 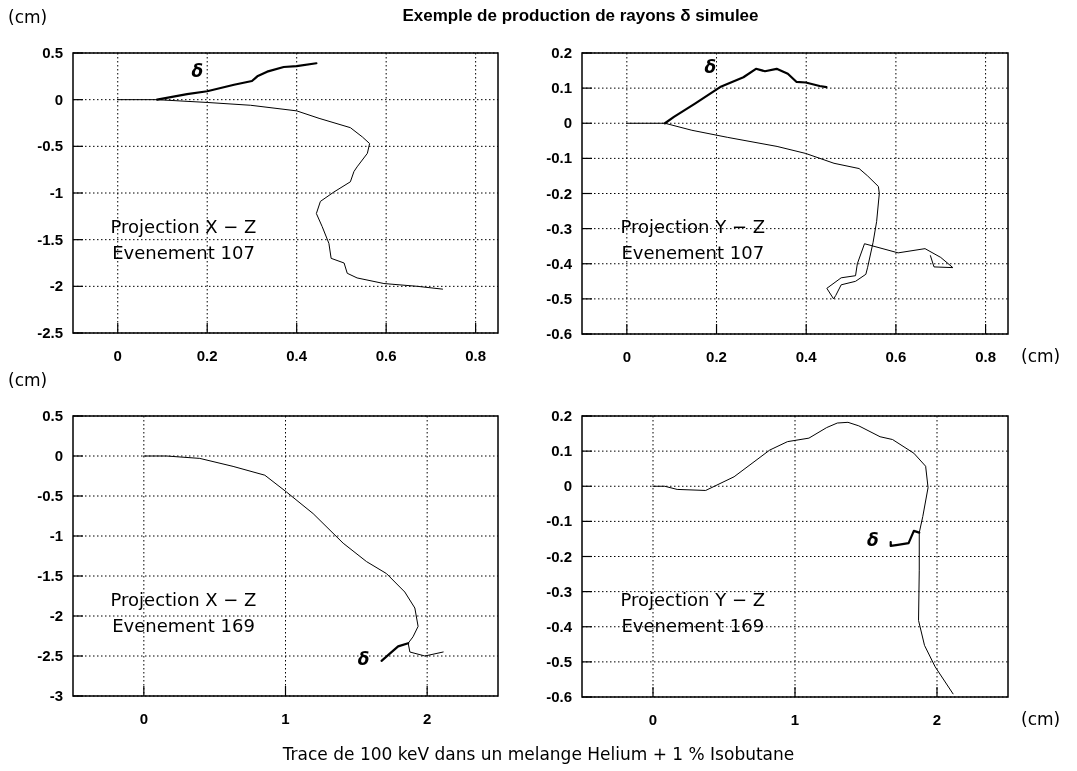 What do you see at coordinates (538, 754) in the screenshot?
I see `text: Trace de 100 keV dans un melange Helium + 1 % Isobutane` at bounding box center [538, 754].